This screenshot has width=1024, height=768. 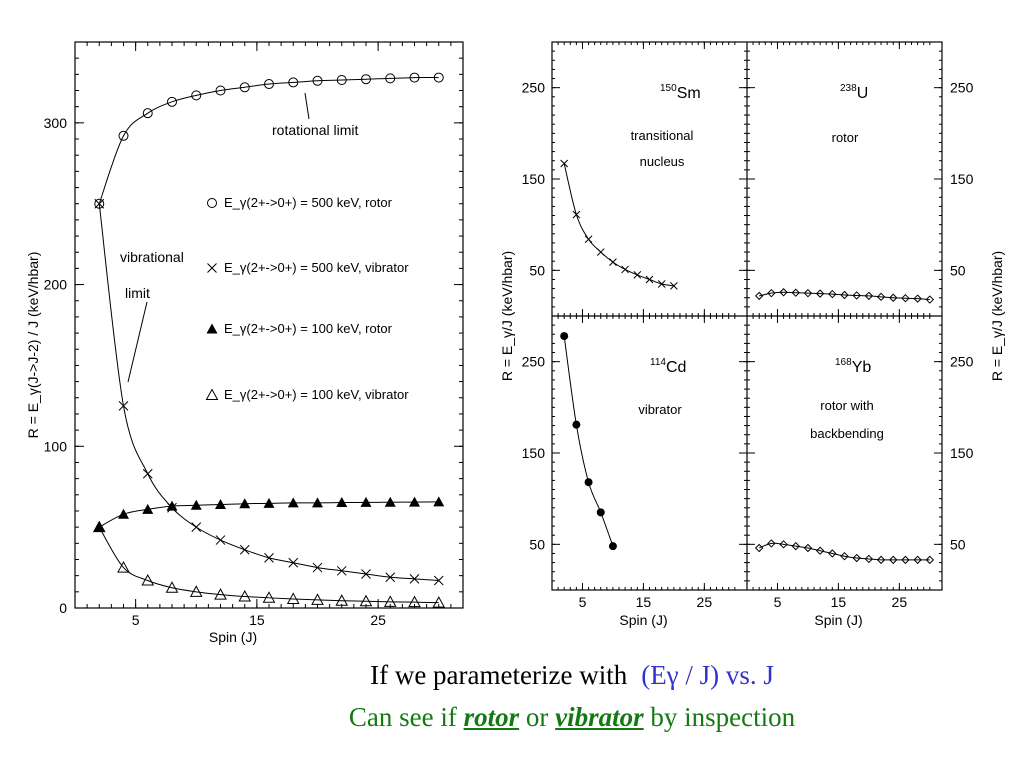 I want to click on nucleus-symbol: Sm, so click(x=689, y=93).